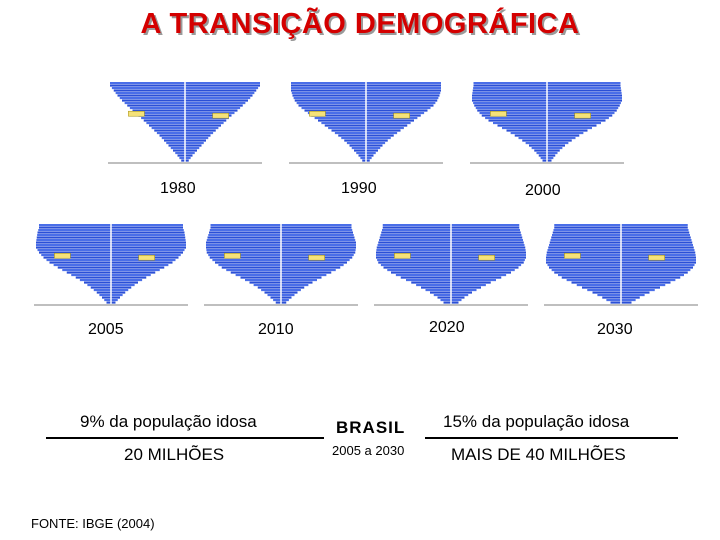 Image resolution: width=720 pixels, height=540 pixels. What do you see at coordinates (185, 438) in the screenshot?
I see `divider-left` at bounding box center [185, 438].